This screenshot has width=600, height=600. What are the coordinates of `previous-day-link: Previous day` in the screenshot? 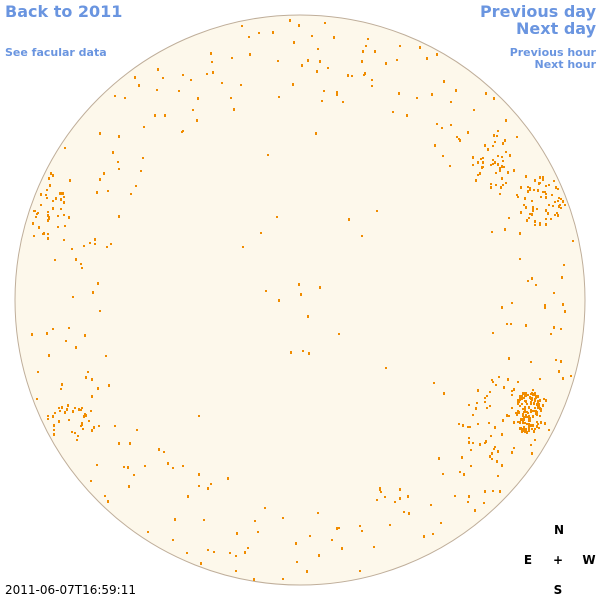 It's located at (538, 11).